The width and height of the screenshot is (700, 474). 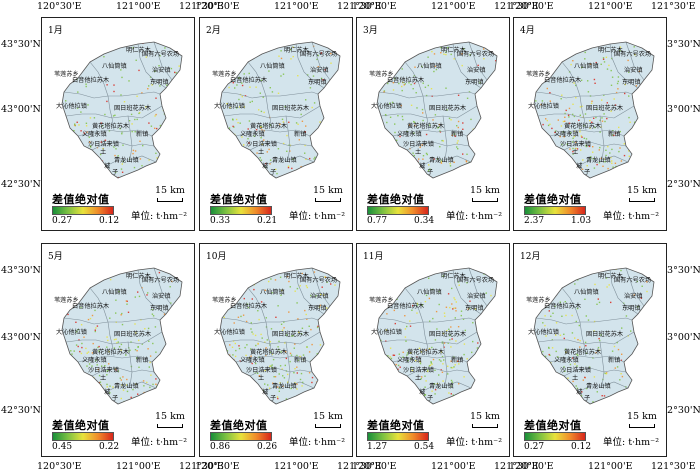 What do you see at coordinates (267, 221) in the screenshot?
I see `legend-max-value: 0.21` at bounding box center [267, 221].